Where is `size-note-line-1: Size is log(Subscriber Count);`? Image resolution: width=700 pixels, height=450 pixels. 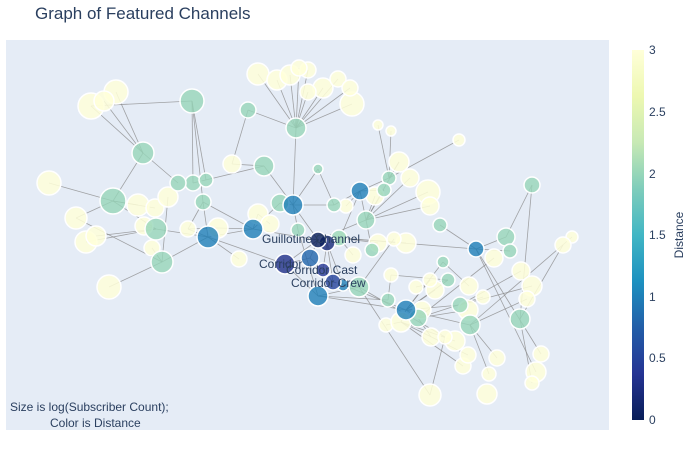 size-note-line-1: Size is log(Subscriber Count); is located at coordinates (89, 407).